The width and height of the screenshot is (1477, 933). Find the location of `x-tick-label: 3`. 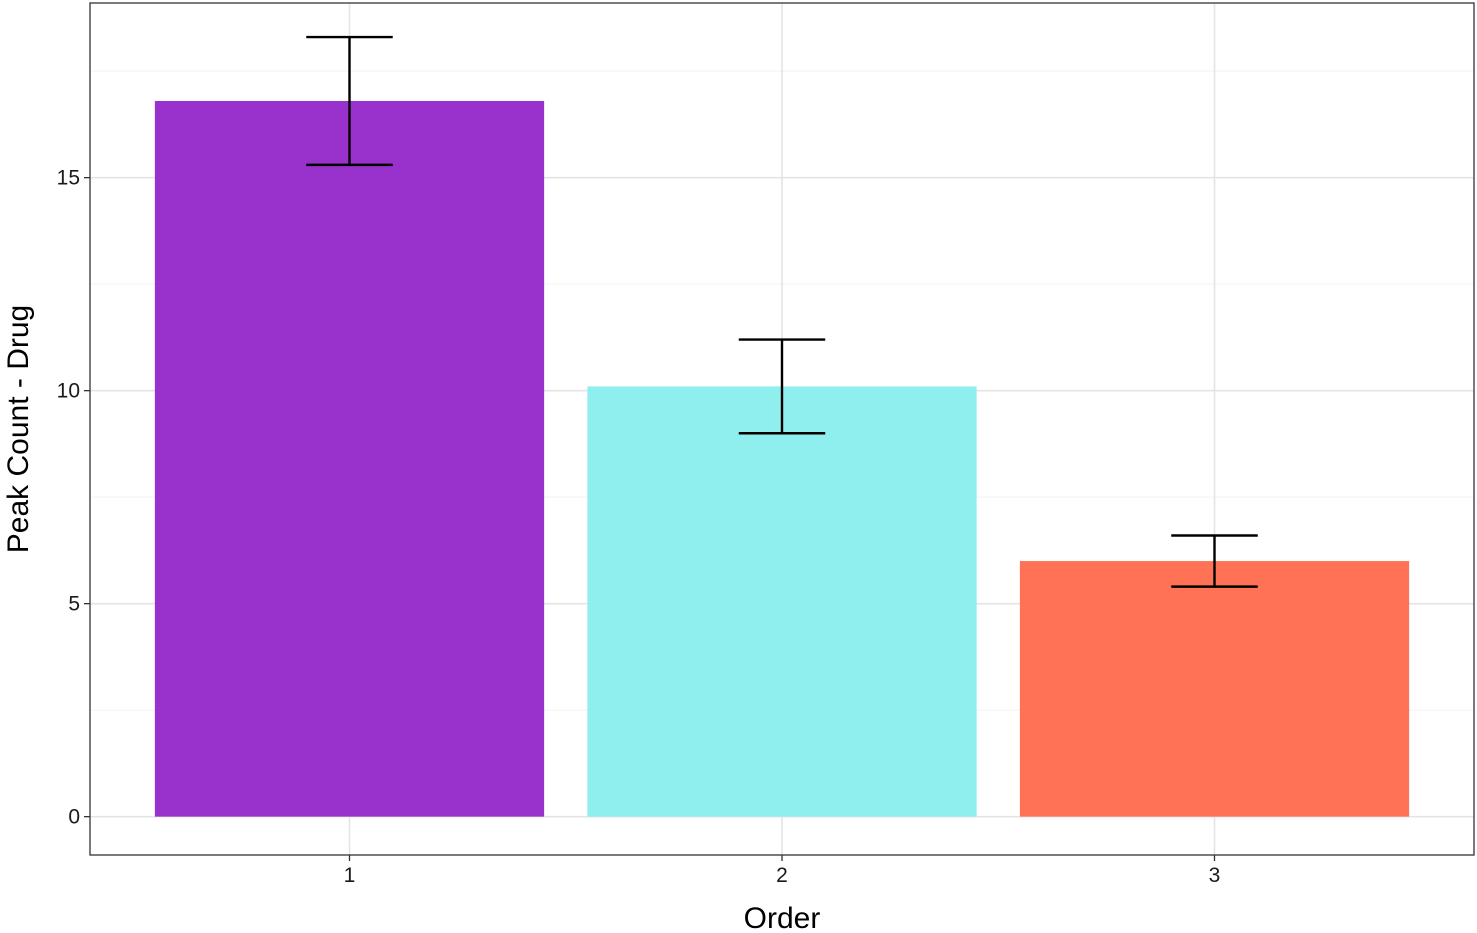

x-tick-label: 3 is located at coordinates (1215, 875).